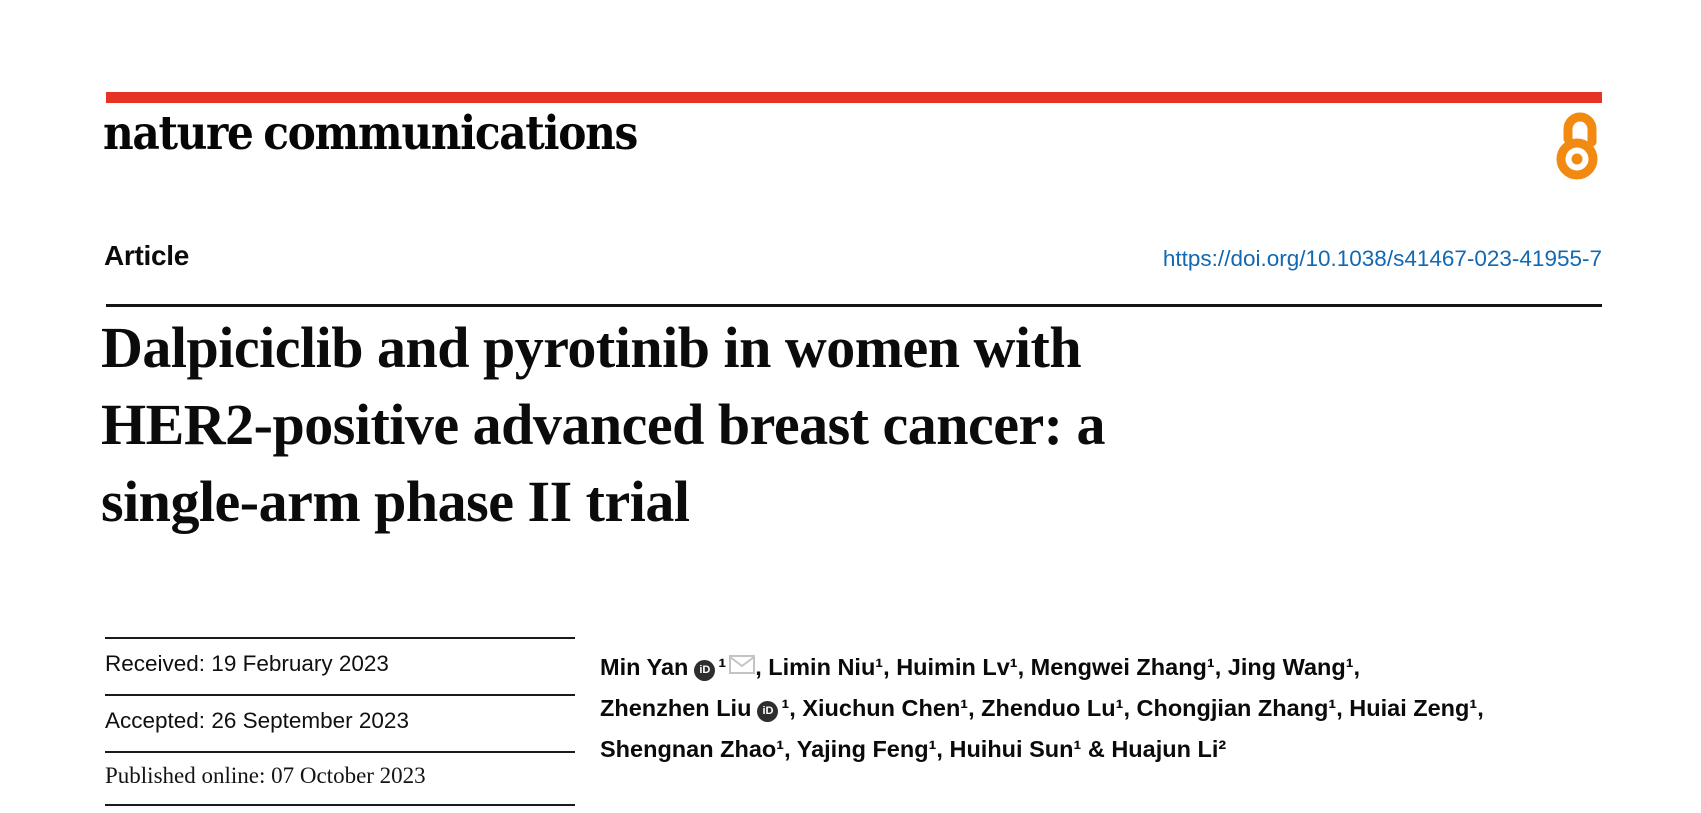  Describe the element at coordinates (676, 708) in the screenshot. I see `author-name: Zhenzhen Liu` at that location.